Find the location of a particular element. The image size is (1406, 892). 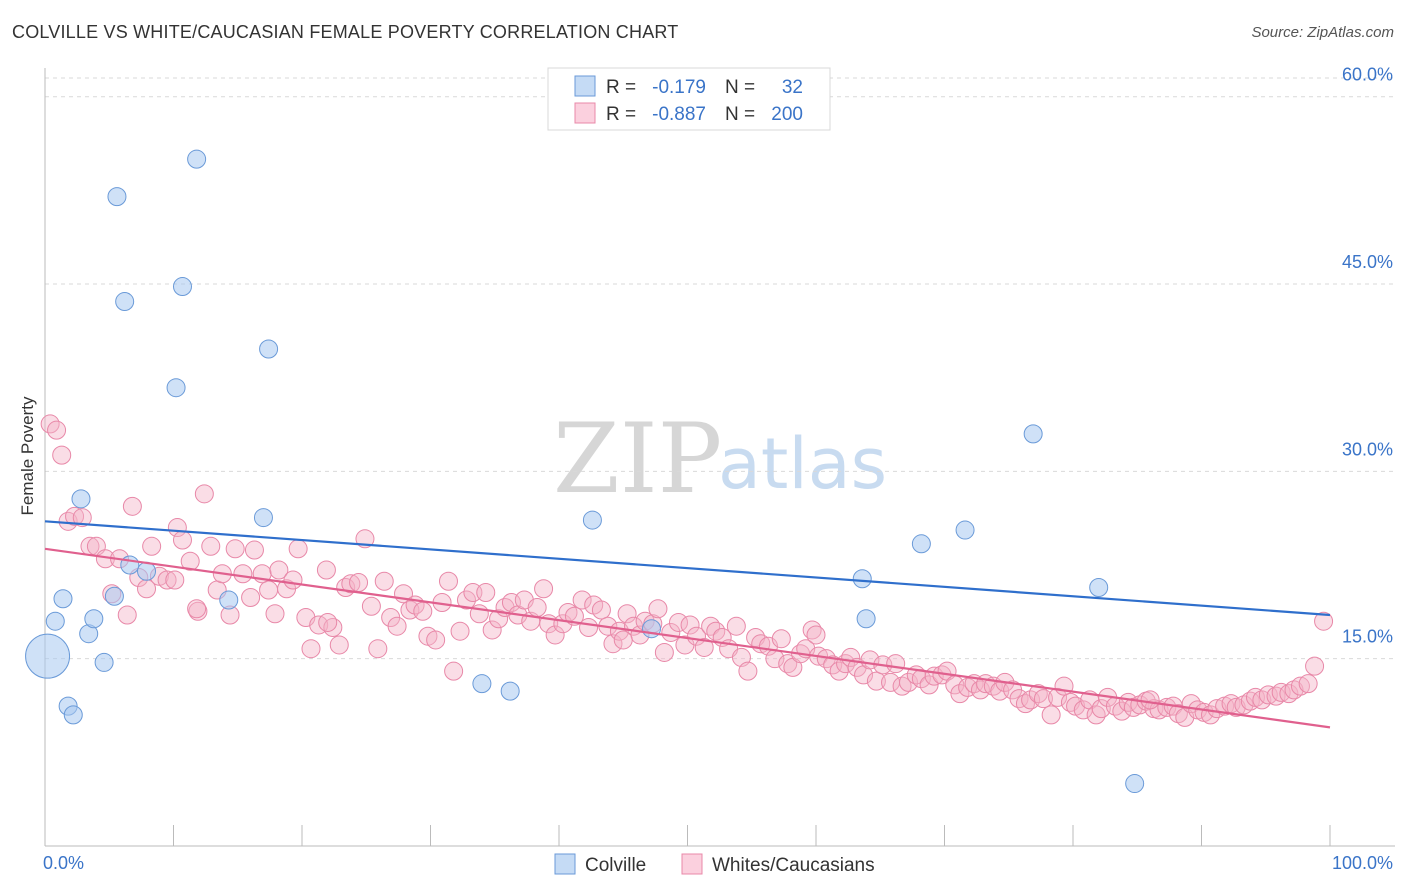

series-legend-swatch-whites is located at coordinates (692, 864).